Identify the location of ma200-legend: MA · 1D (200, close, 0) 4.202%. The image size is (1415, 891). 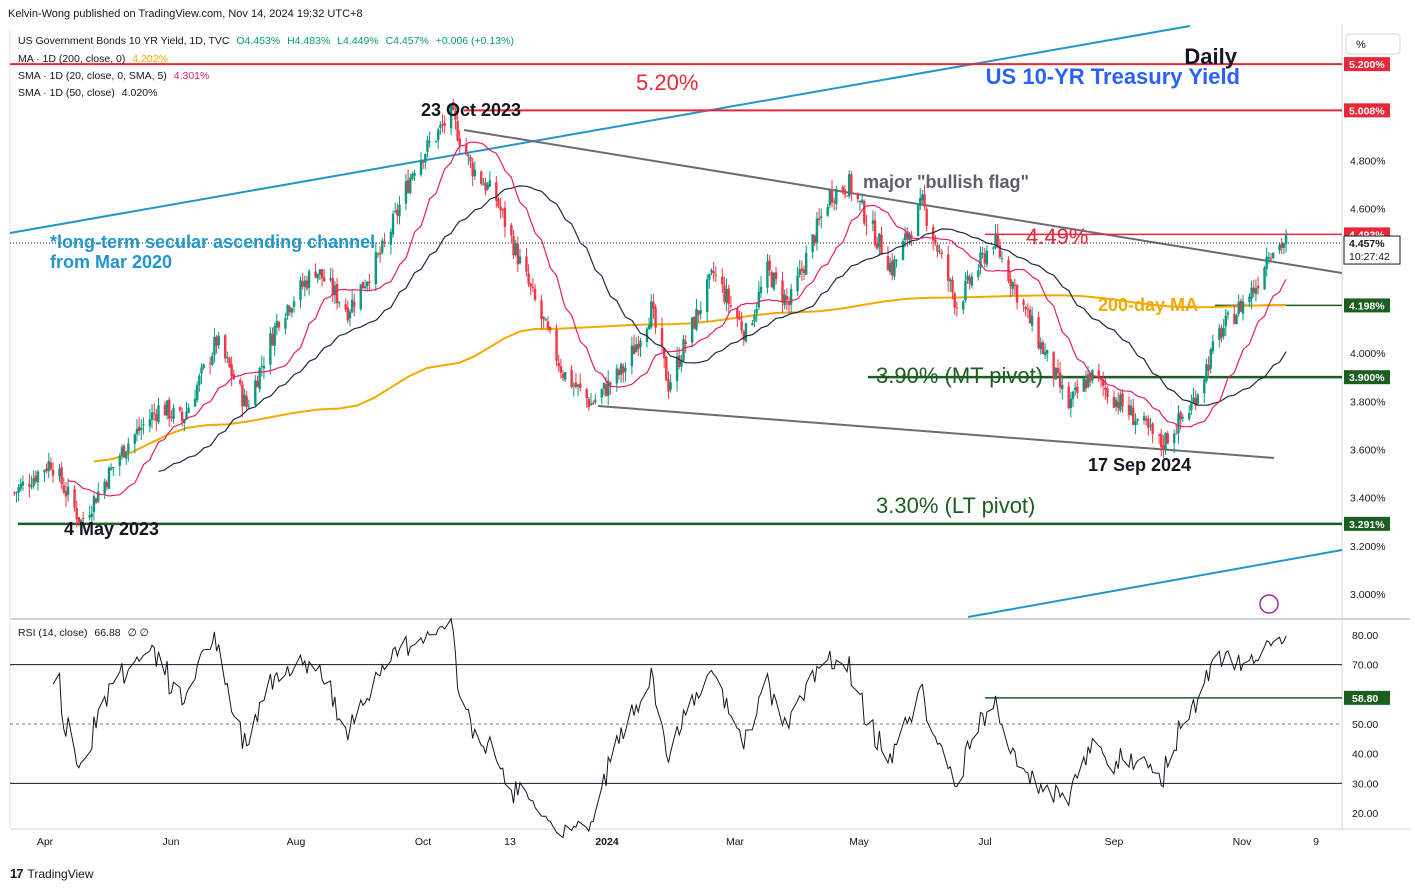
(93, 59).